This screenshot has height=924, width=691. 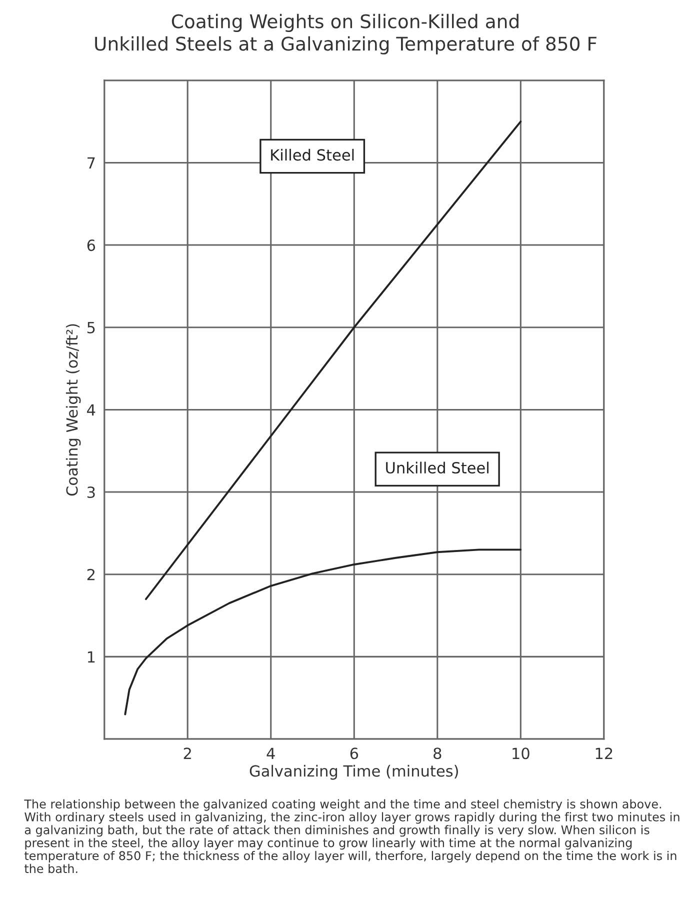 I want to click on y-tick-label: 1, so click(x=91, y=656).